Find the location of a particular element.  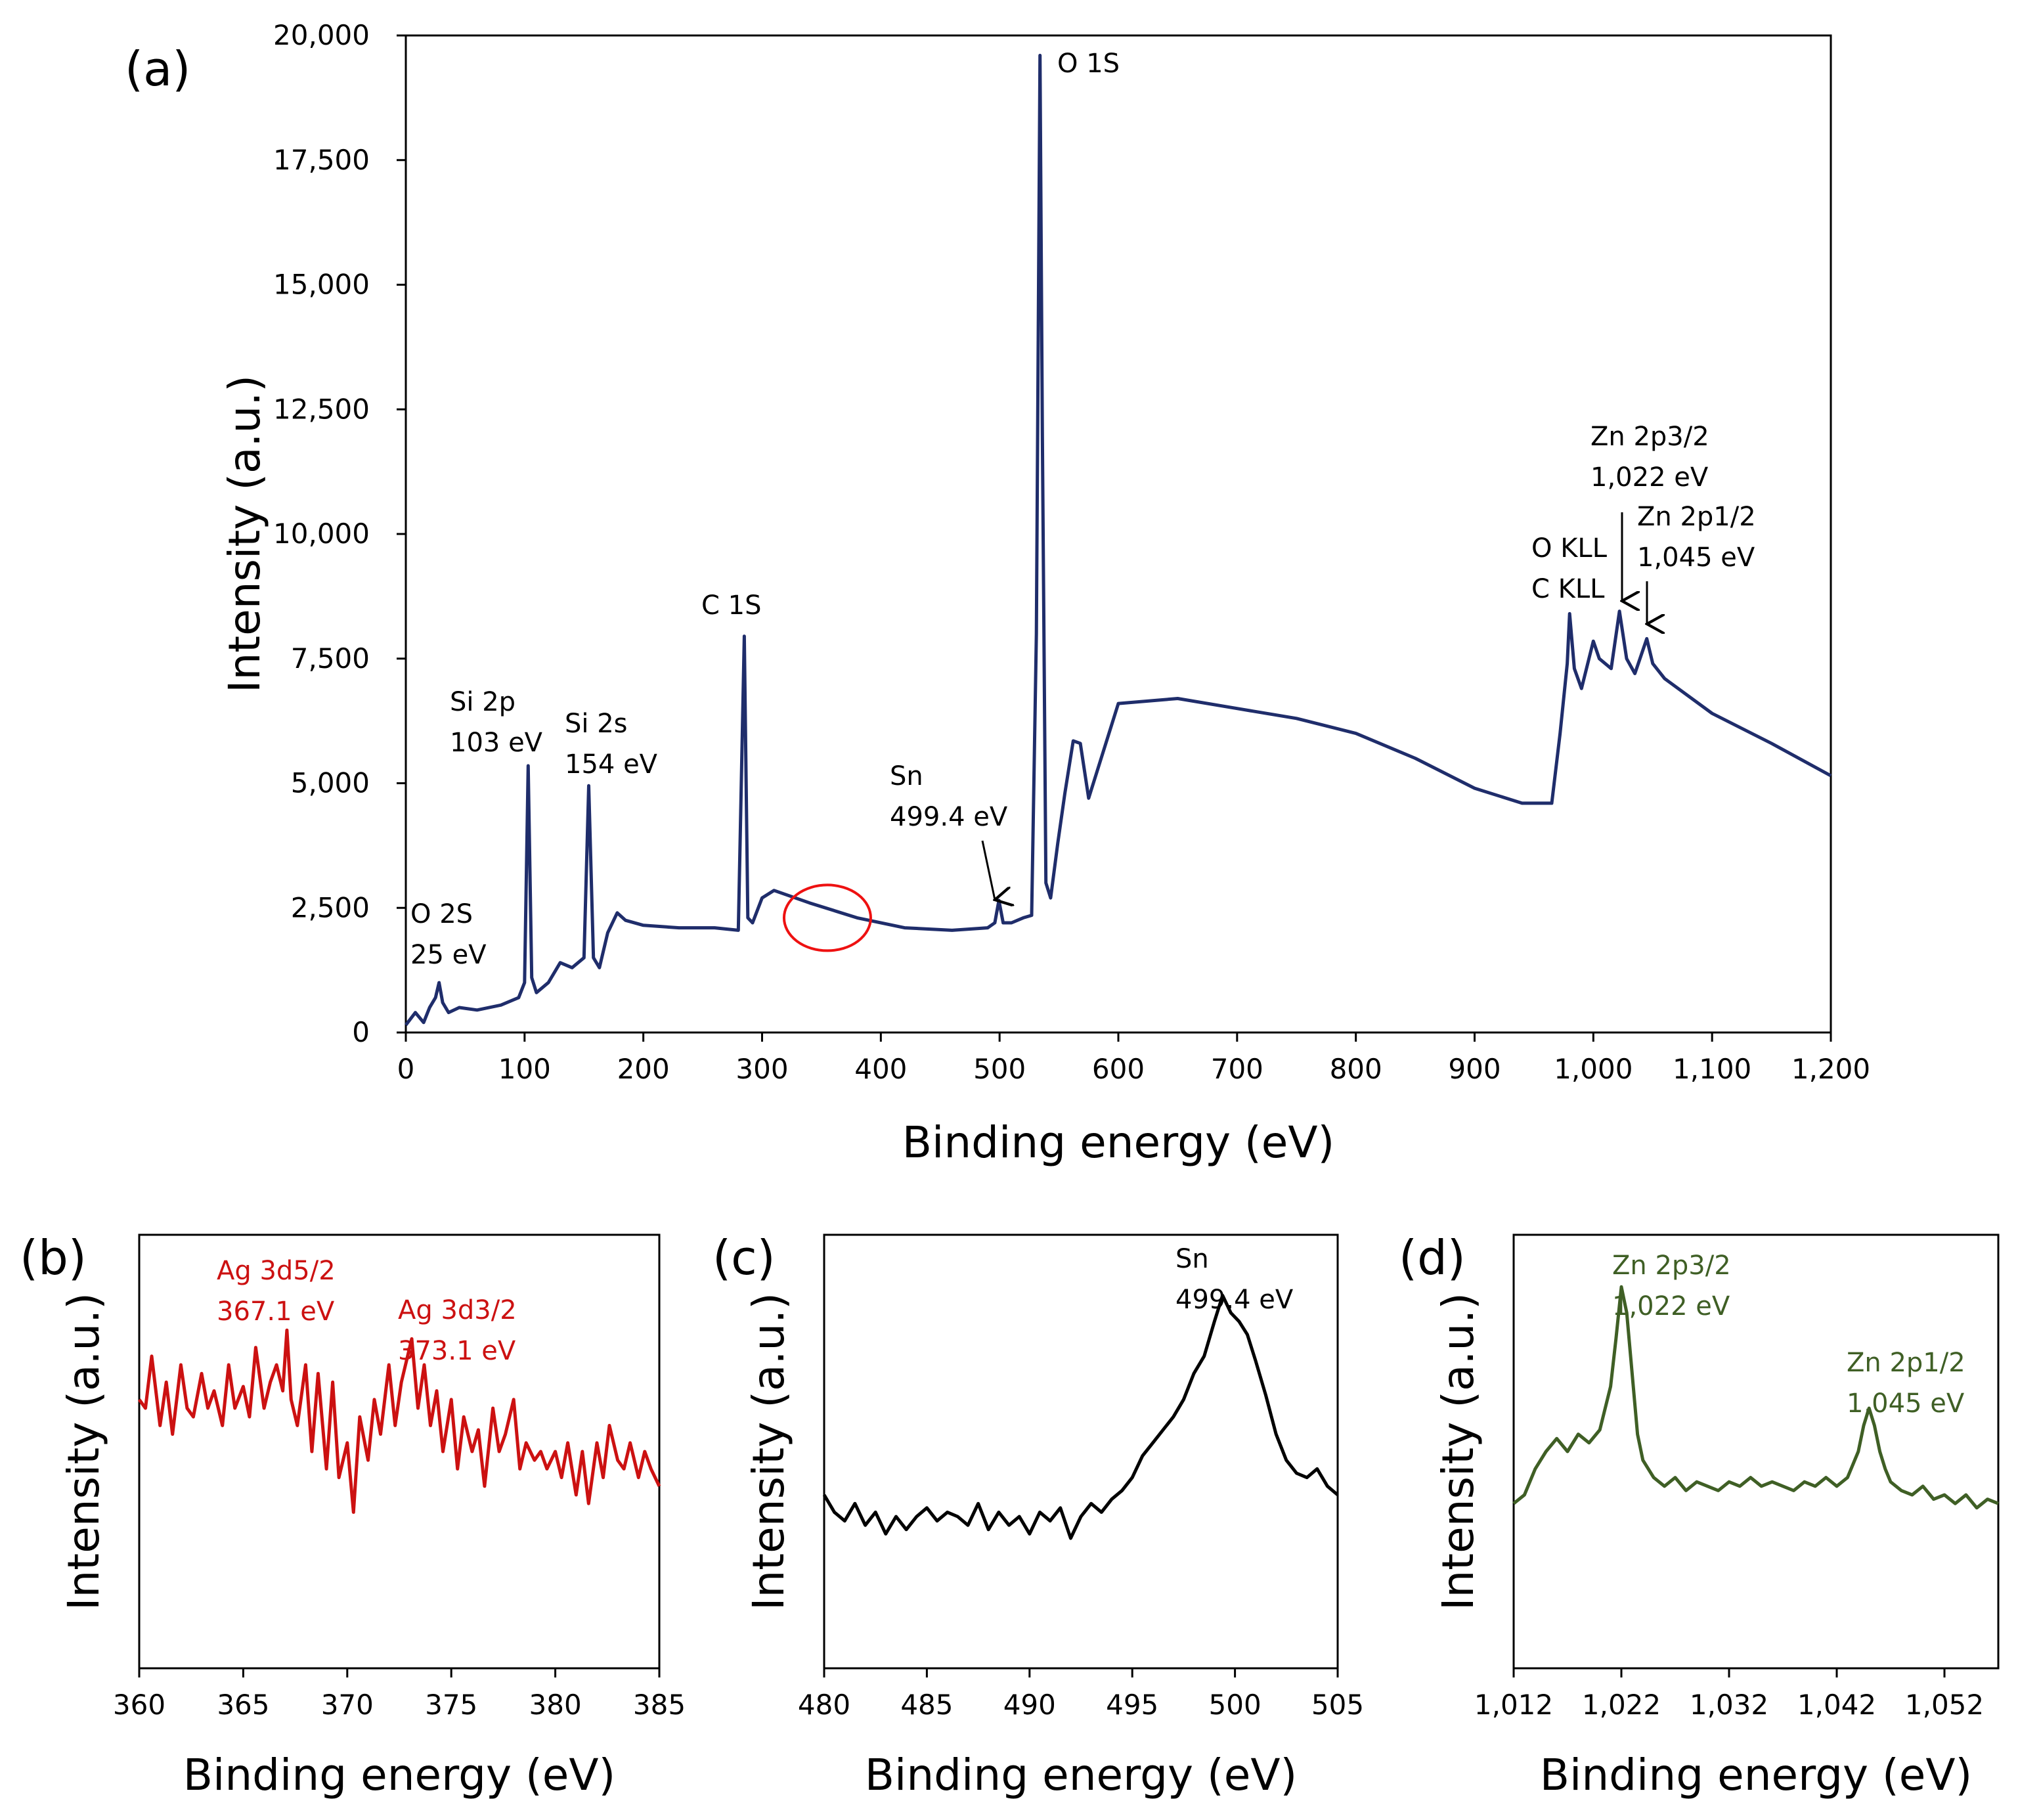

annotation-label: O KLL is located at coordinates (1570, 548).